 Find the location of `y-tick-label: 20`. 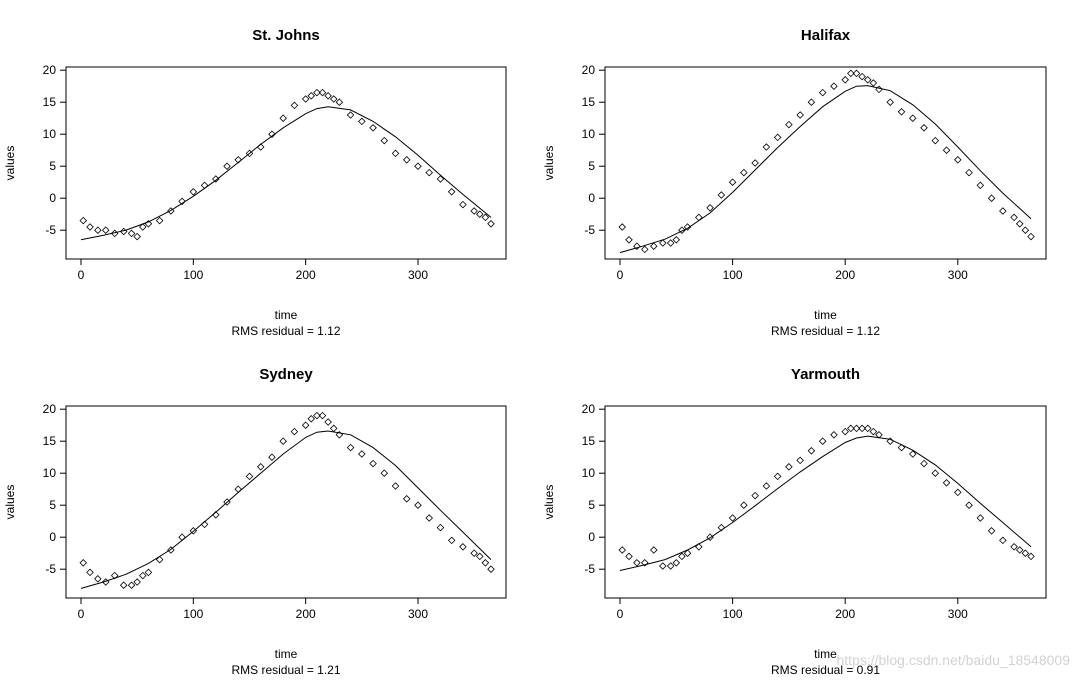

y-tick-label: 20 is located at coordinates (50, 70).